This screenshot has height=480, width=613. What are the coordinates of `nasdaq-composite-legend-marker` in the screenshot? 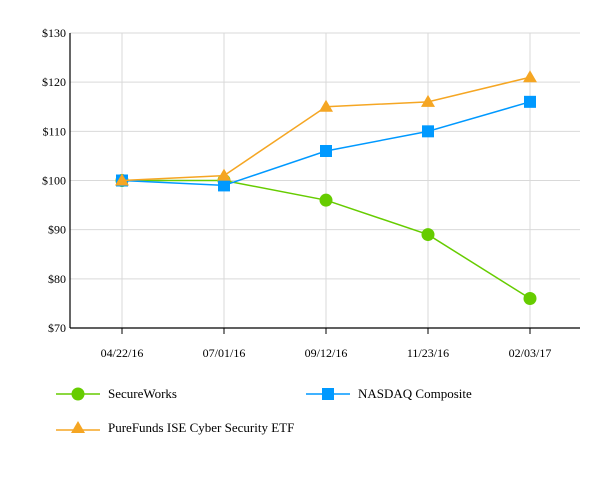 It's located at (328, 394).